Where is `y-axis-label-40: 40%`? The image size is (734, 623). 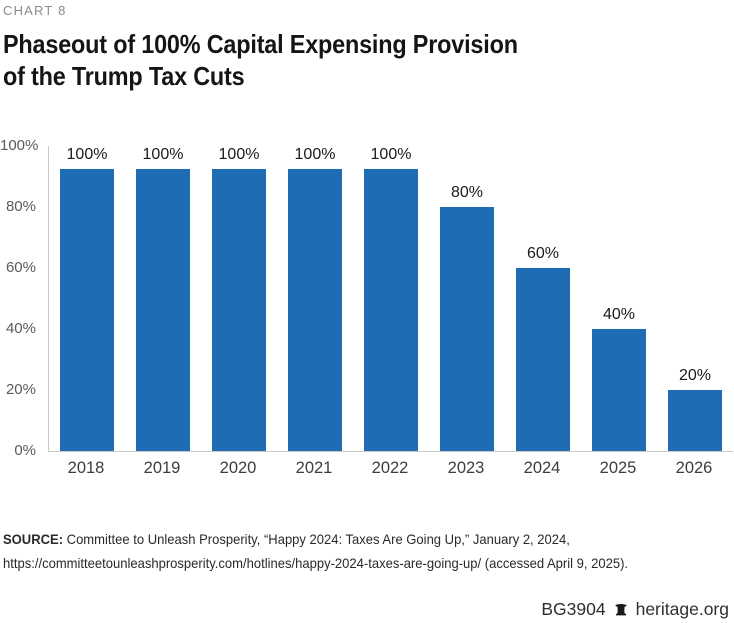
y-axis-label-40: 40% is located at coordinates (20, 328).